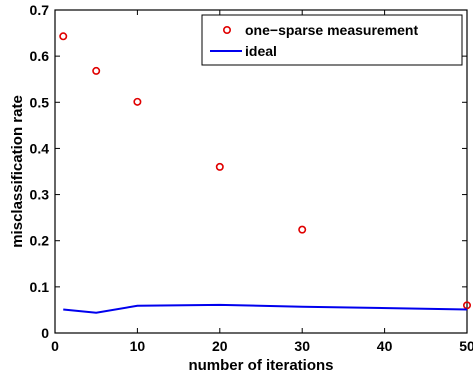 The image size is (473, 375). I want to click on x-tick-label: 40, so click(385, 346).